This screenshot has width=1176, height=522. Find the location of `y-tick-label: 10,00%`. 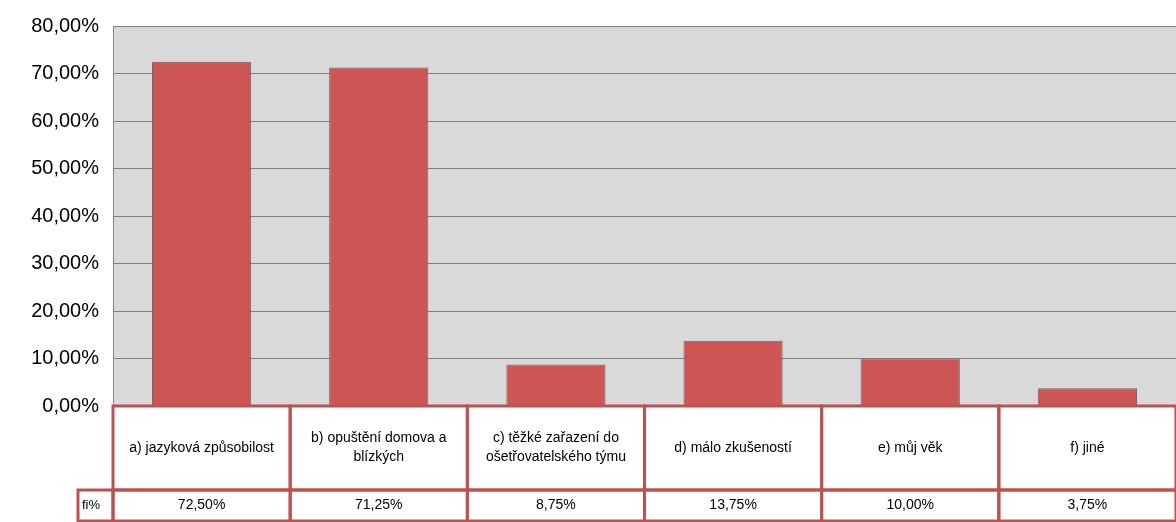

y-tick-label: 10,00% is located at coordinates (65, 357).